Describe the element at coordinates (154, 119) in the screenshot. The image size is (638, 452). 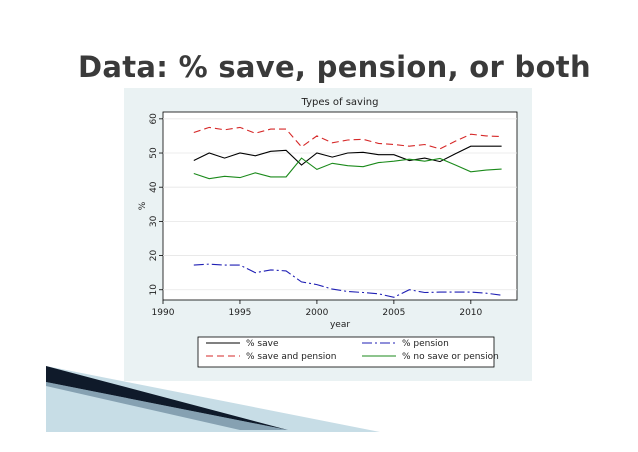
I see `y-tick-label-60: 60` at that location.